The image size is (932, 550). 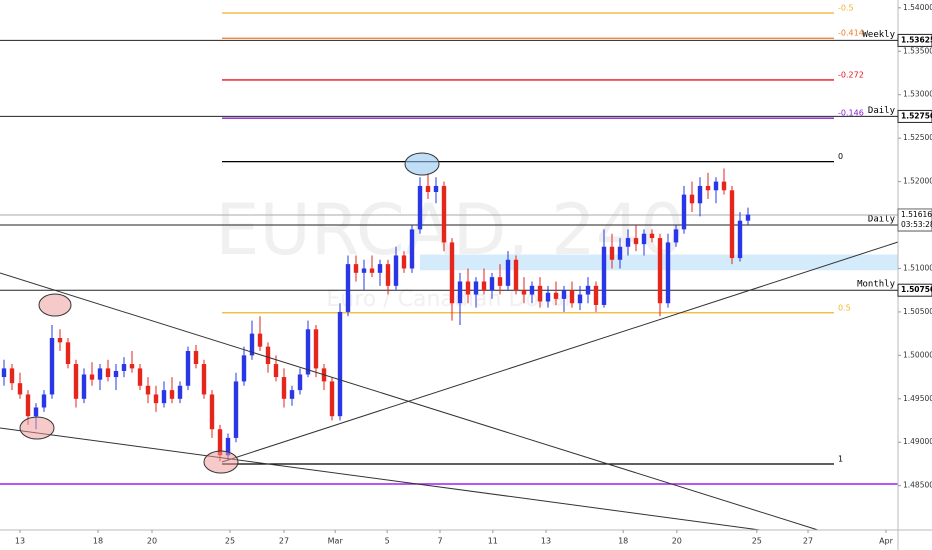 What do you see at coordinates (152, 541) in the screenshot?
I see `x-tick-label: 20` at bounding box center [152, 541].